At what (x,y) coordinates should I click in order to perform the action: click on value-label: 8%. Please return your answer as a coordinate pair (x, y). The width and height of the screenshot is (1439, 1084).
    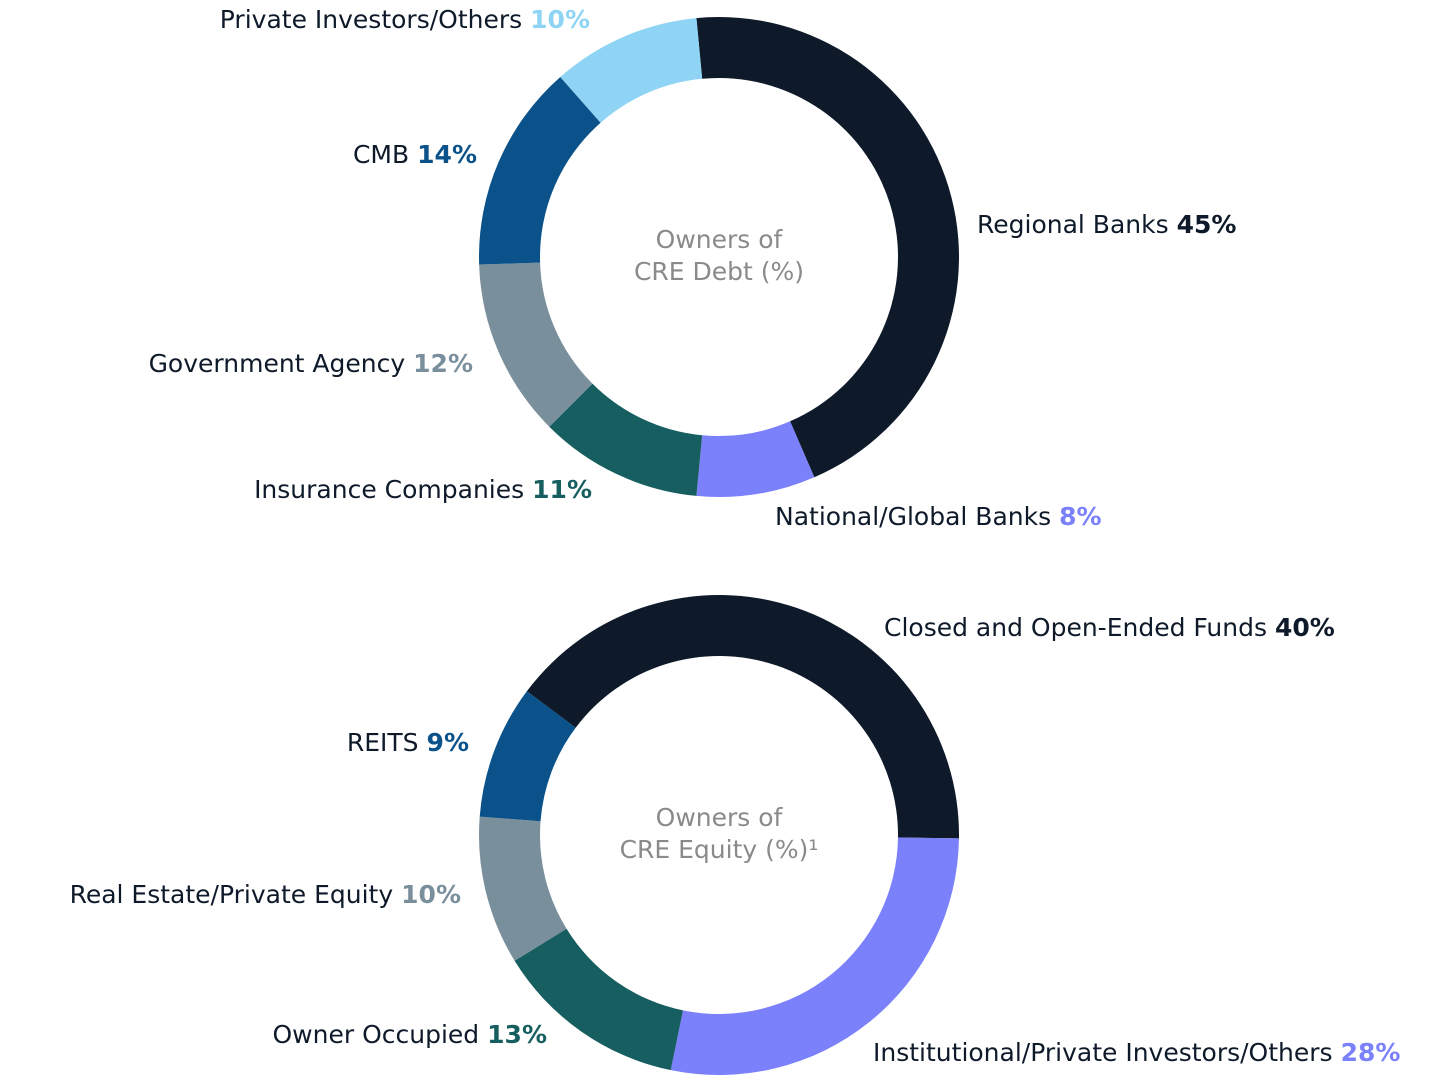
    Looking at the image, I should click on (1080, 516).